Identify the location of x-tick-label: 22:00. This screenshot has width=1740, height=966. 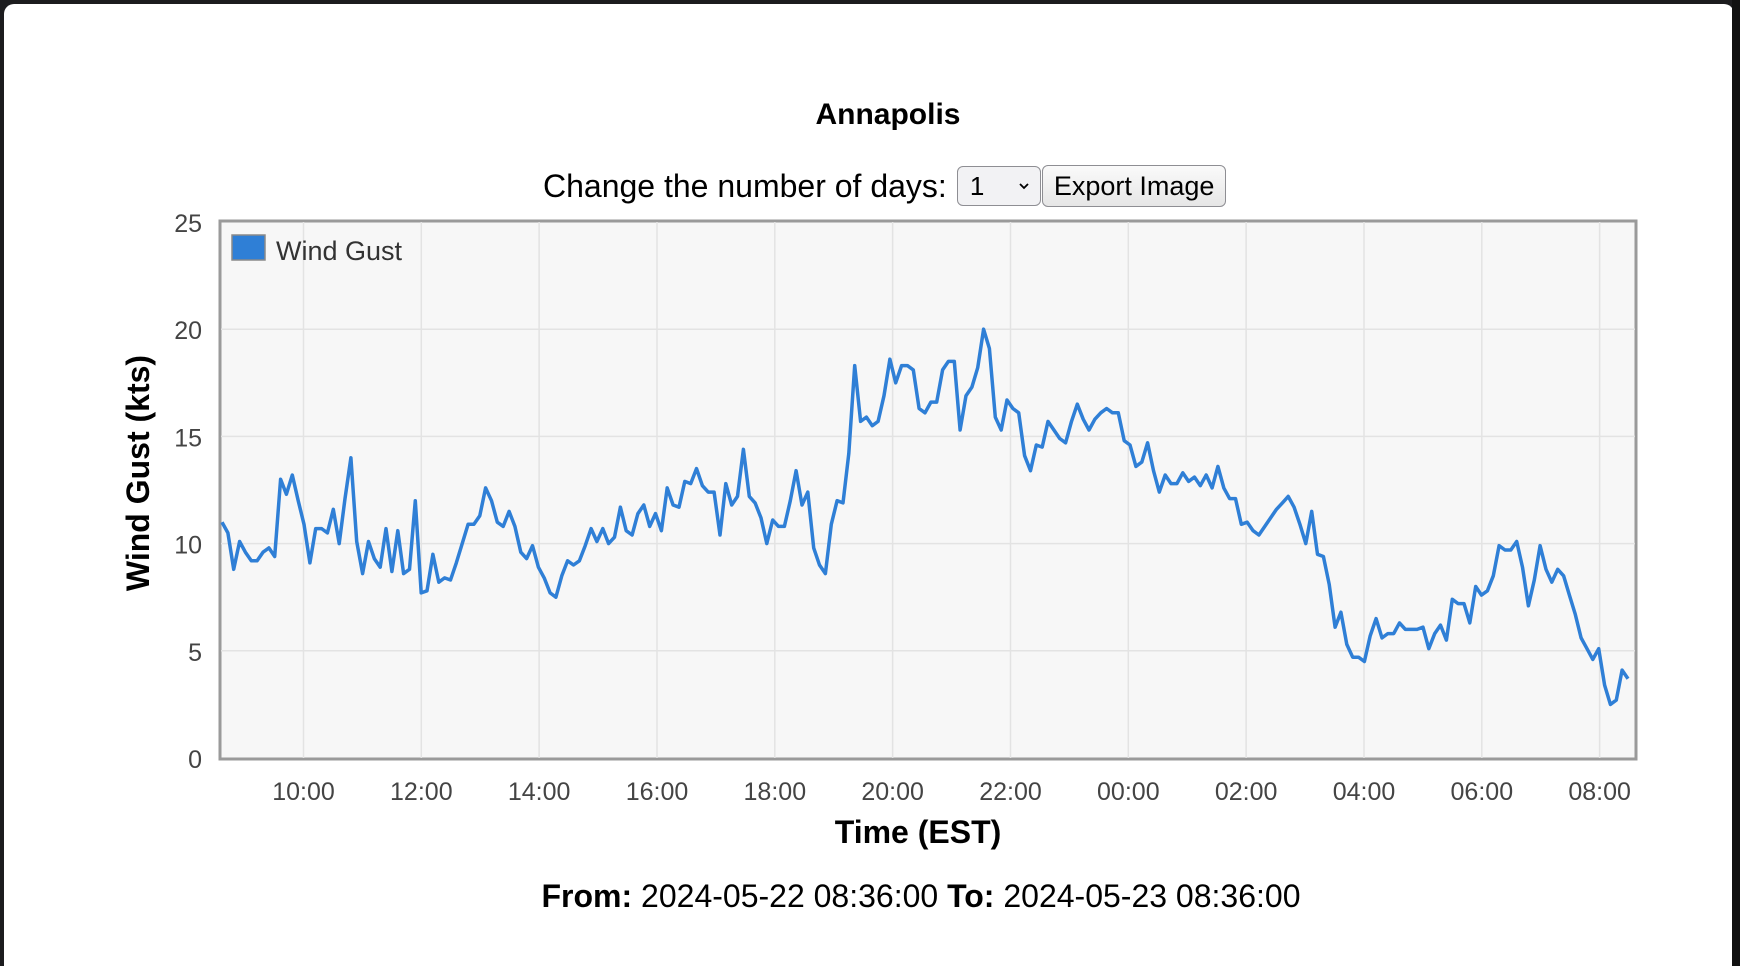
(1010, 792).